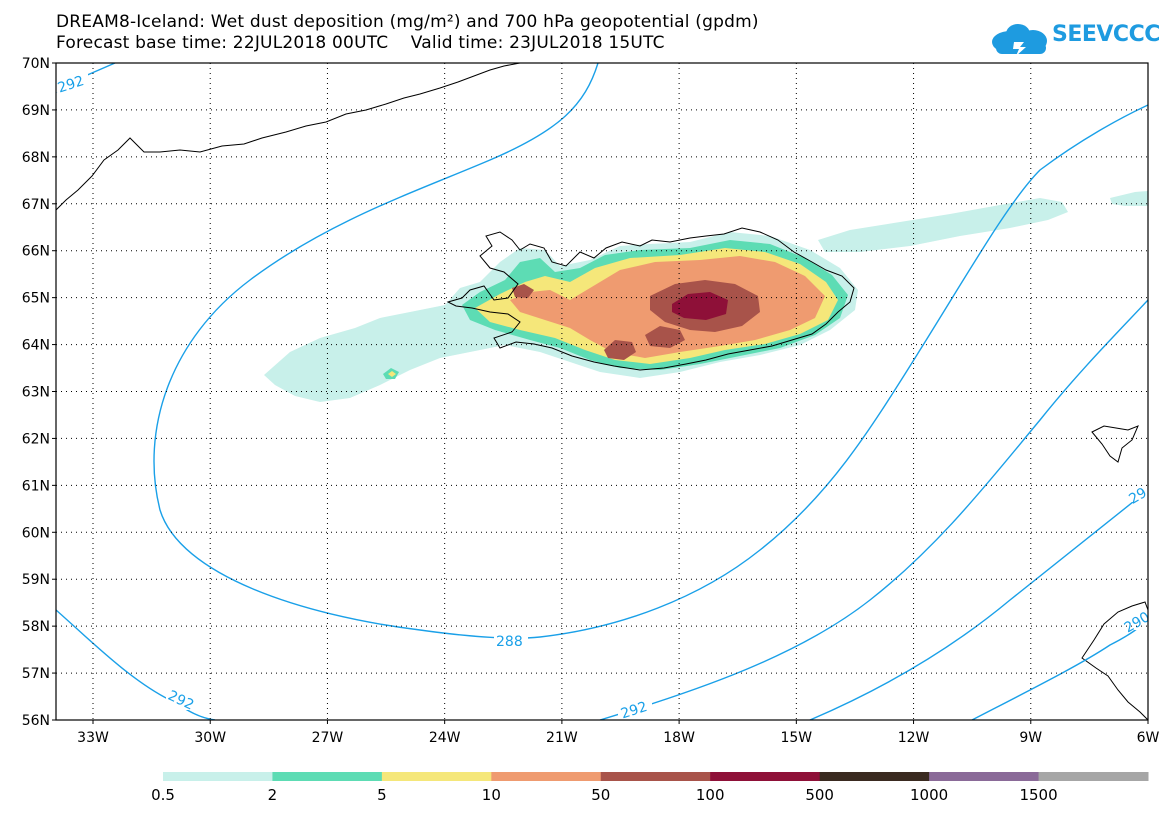 The height and width of the screenshot is (815, 1175). I want to click on coastline-greenland, so click(288, 137).